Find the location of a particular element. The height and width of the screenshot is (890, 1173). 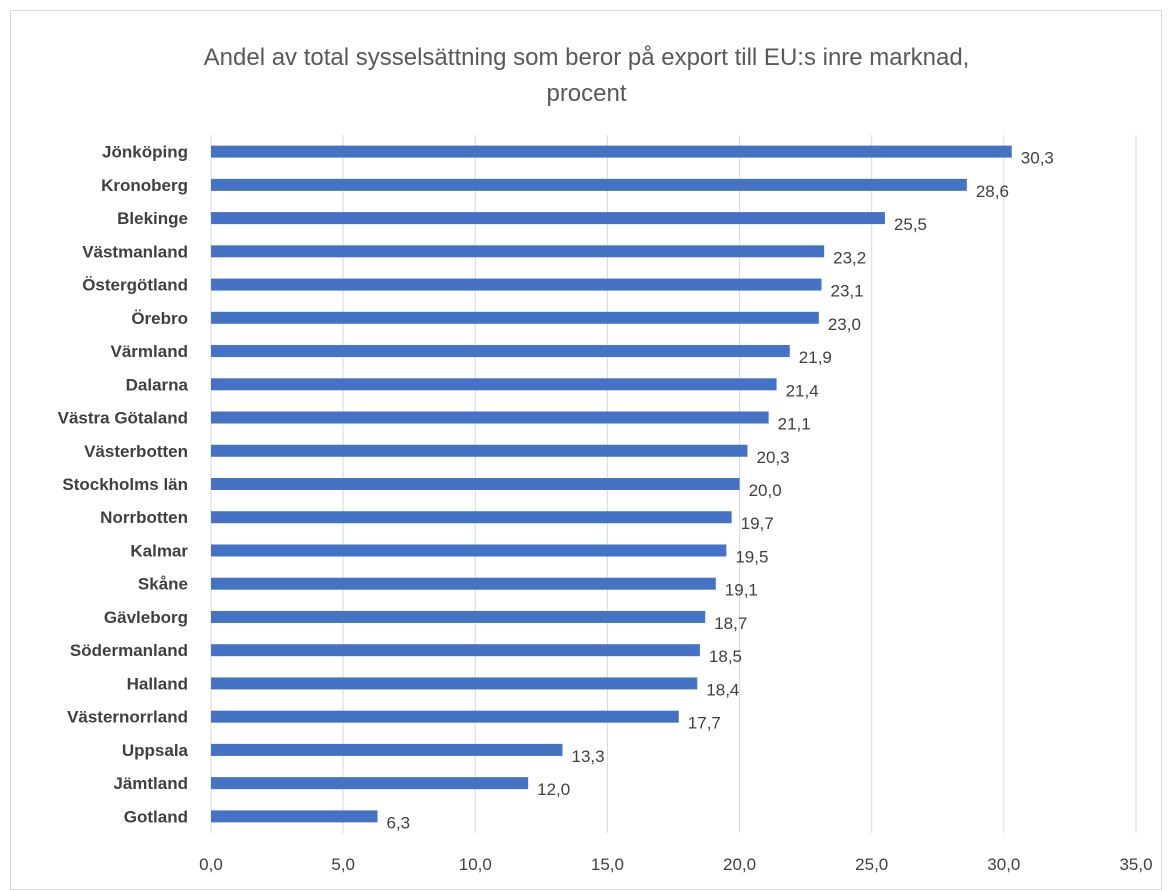

data-label: 19,1 is located at coordinates (741, 590).